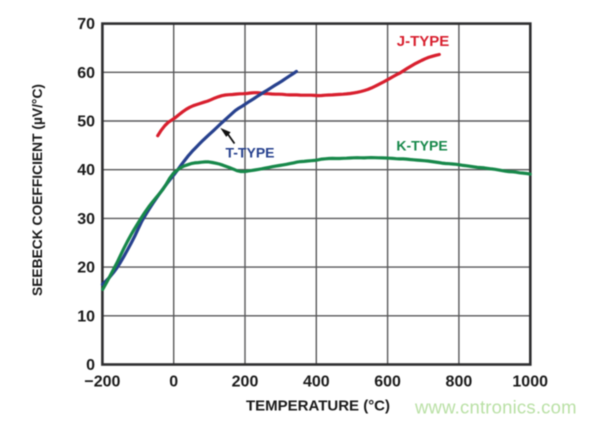  What do you see at coordinates (102, 382) in the screenshot?
I see `svg-text: −200` at bounding box center [102, 382].